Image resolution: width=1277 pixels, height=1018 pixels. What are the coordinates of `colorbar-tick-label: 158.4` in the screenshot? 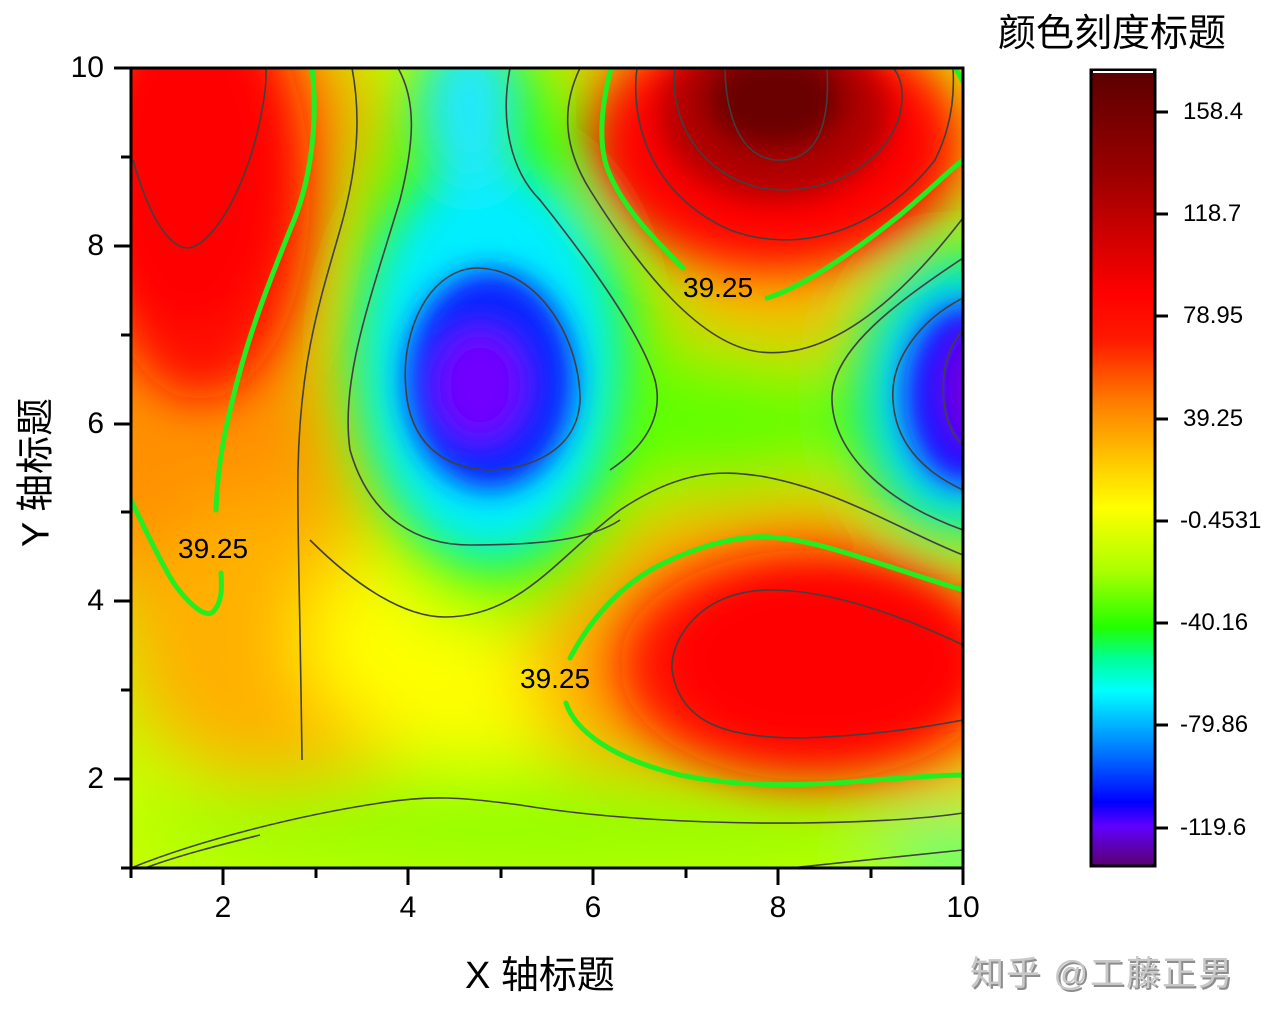 It's located at (1213, 111).